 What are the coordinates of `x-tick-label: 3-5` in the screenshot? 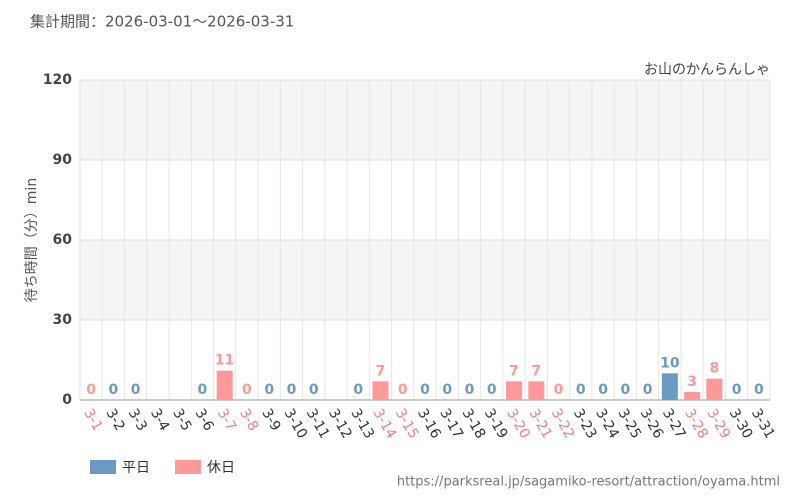 It's located at (181, 420).